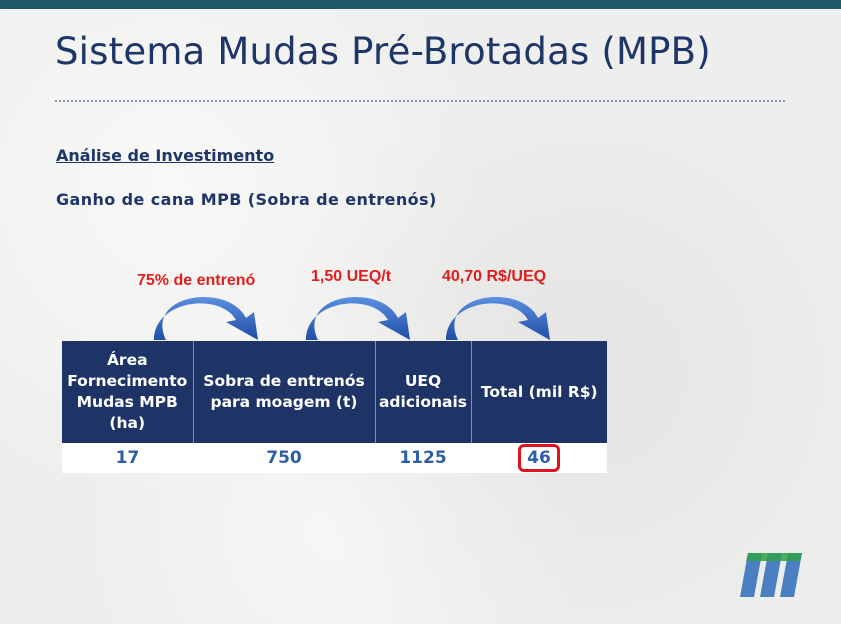  What do you see at coordinates (127, 458) in the screenshot?
I see `cell-area: 17` at bounding box center [127, 458].